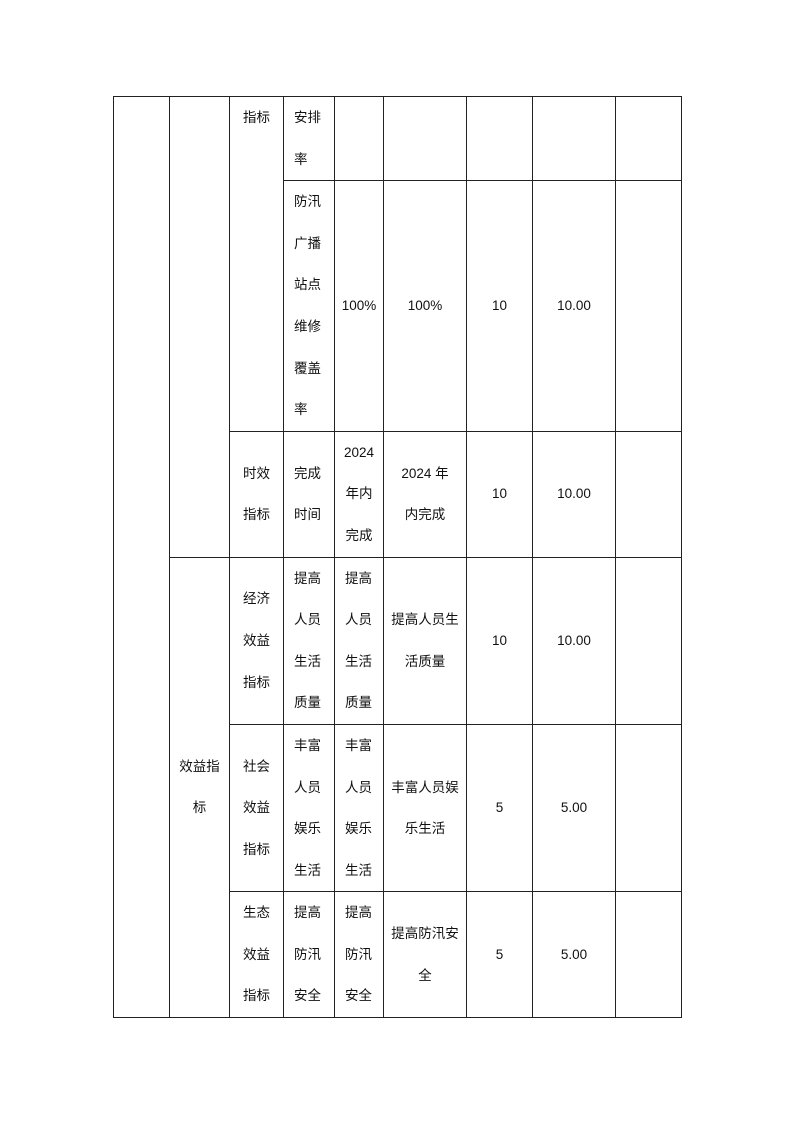 The width and height of the screenshot is (793, 1122). I want to click on target-cell: 100%, so click(359, 306).